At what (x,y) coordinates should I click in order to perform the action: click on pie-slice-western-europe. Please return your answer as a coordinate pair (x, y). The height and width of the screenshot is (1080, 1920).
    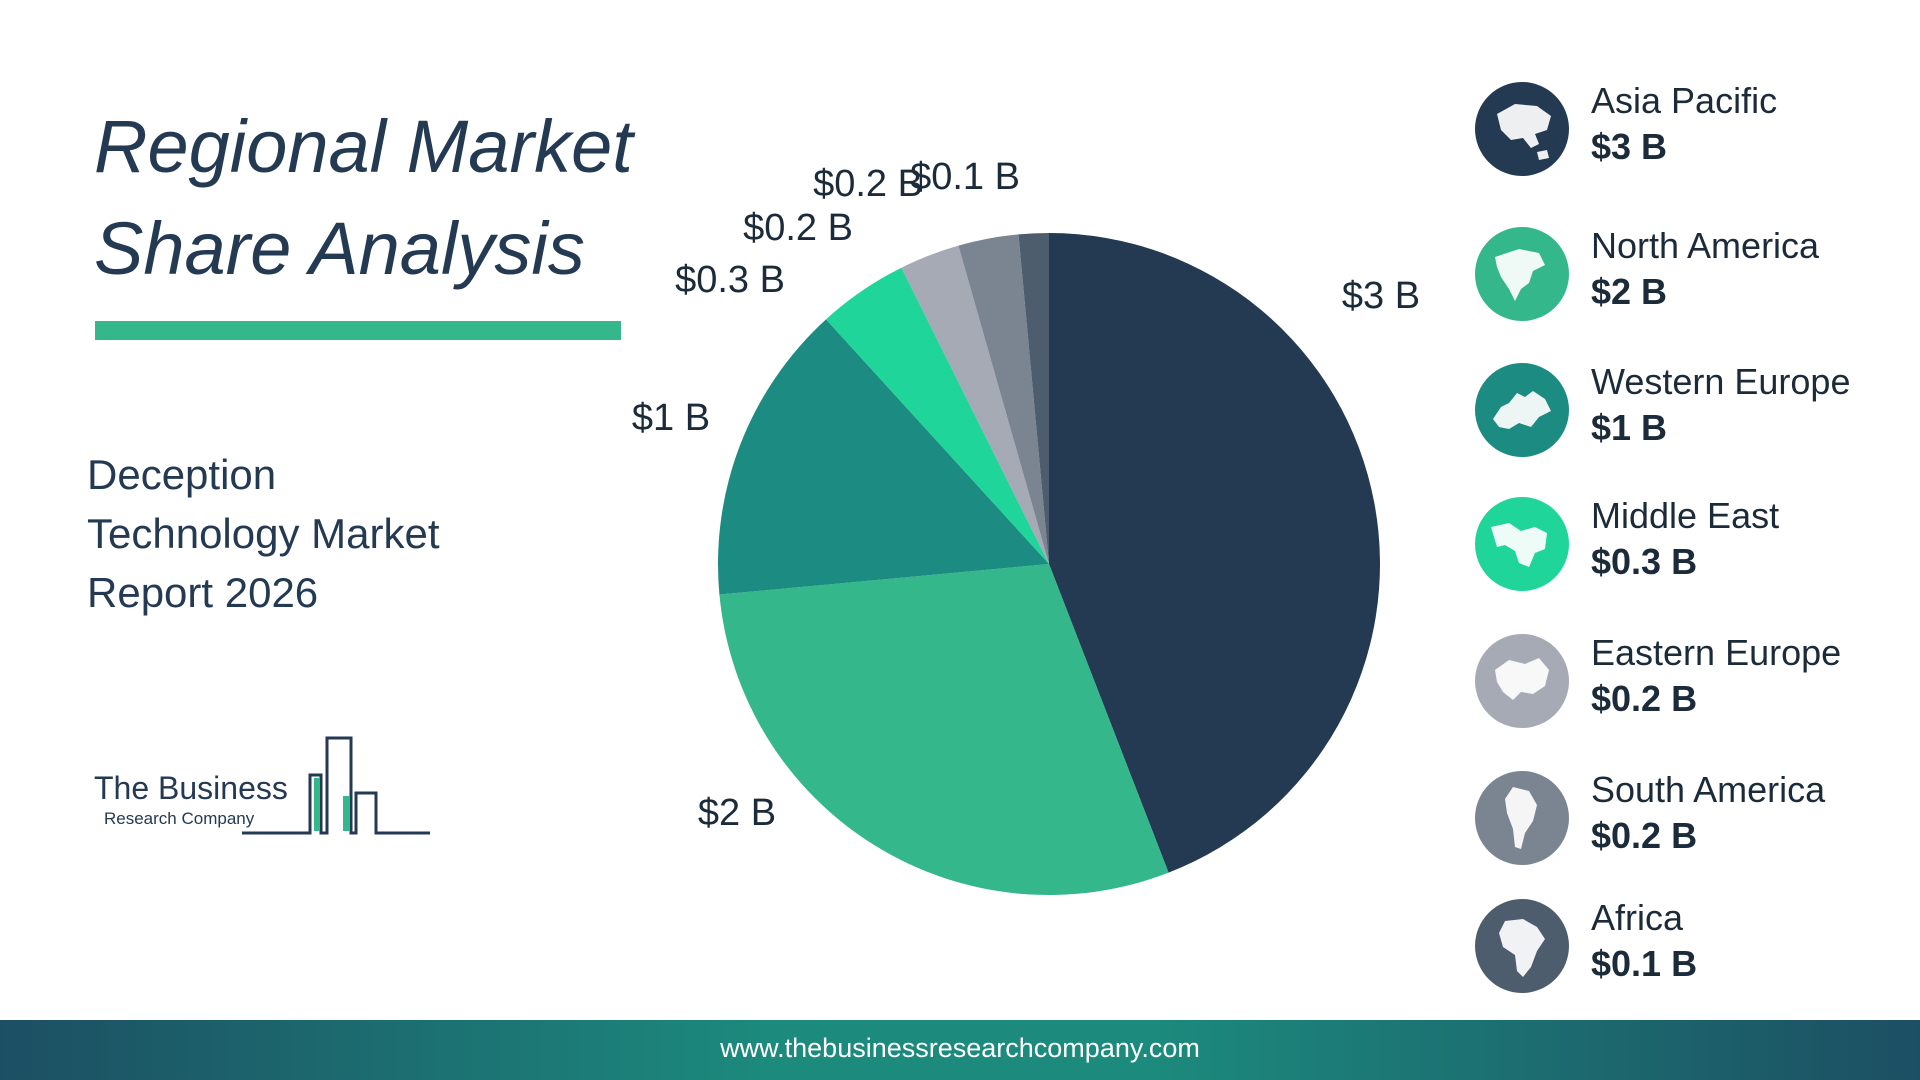
    Looking at the image, I should click on (883, 457).